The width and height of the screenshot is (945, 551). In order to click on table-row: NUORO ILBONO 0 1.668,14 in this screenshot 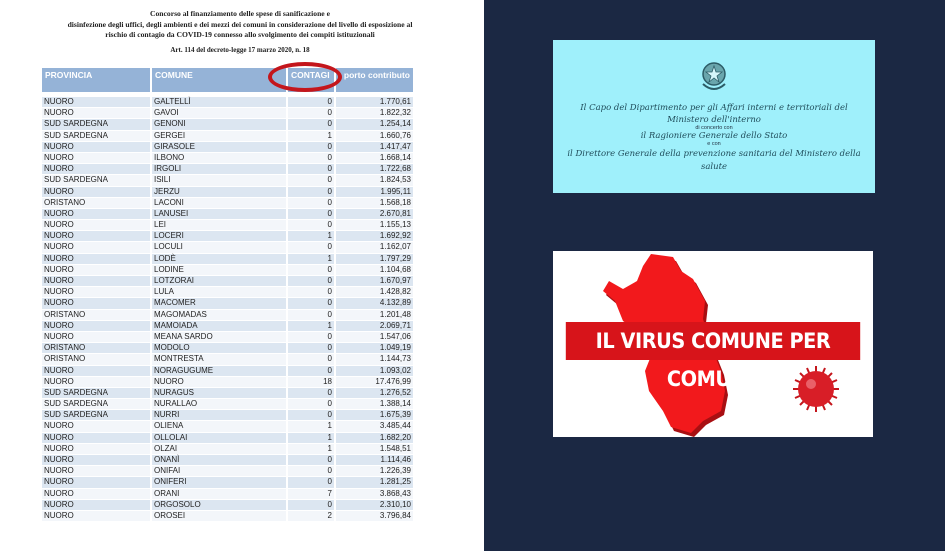, I will do `click(227, 158)`.